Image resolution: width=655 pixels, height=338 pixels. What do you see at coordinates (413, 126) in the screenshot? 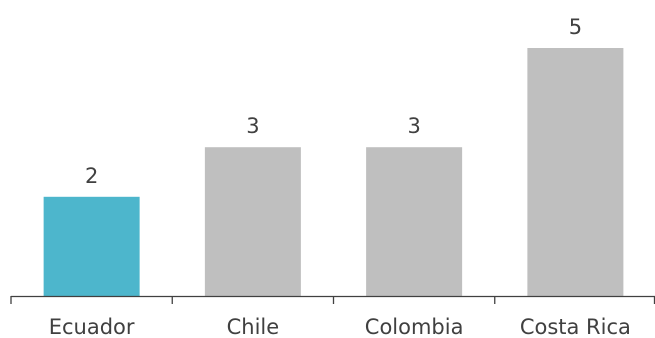
I see `value-label-colombia: 3` at bounding box center [413, 126].